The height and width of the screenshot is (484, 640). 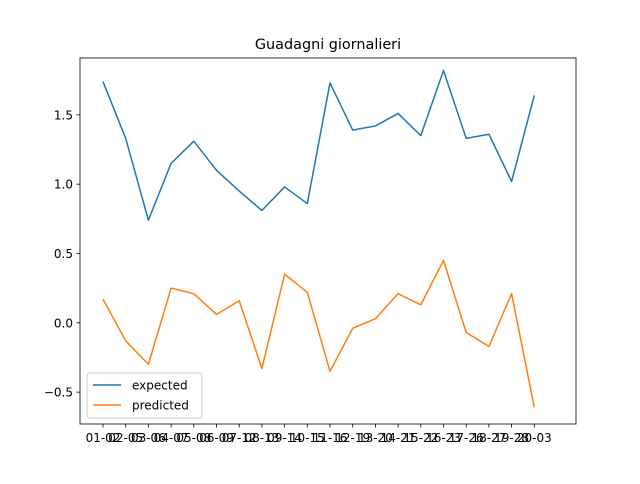 I want to click on y-tick-label: 0.5, so click(x=63, y=254).